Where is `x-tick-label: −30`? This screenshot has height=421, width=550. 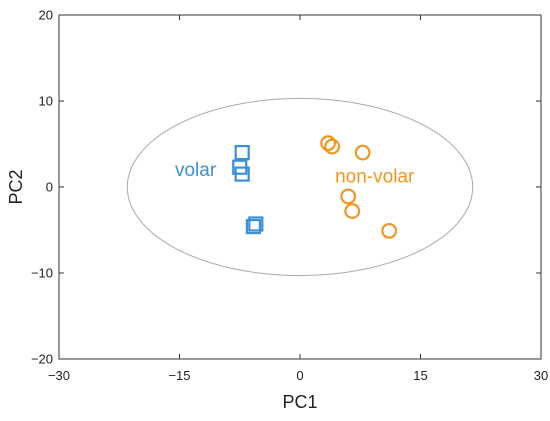
x-tick-label: −30 is located at coordinates (59, 375).